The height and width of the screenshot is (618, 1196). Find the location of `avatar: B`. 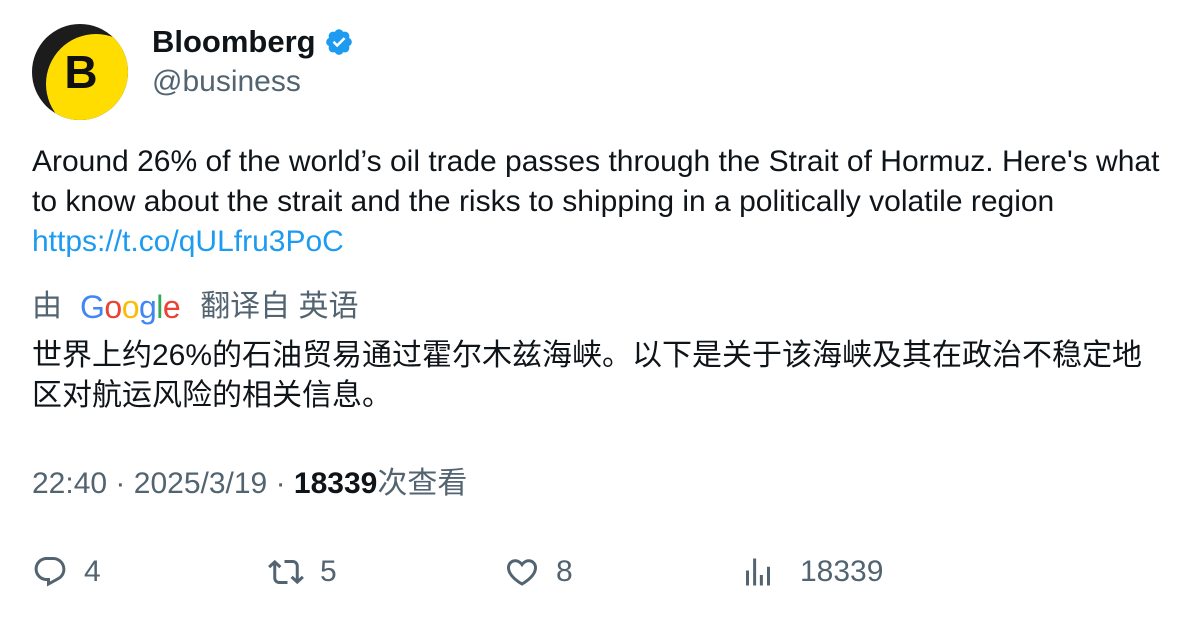

avatar: B is located at coordinates (80, 72).